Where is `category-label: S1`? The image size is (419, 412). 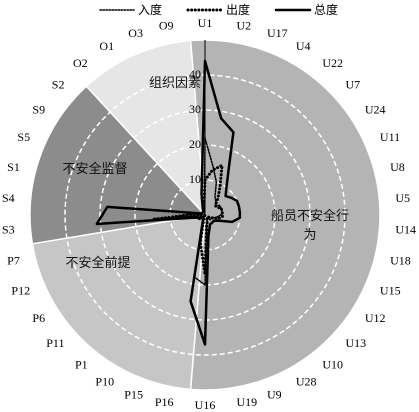
category-label: S1 is located at coordinates (13, 167).